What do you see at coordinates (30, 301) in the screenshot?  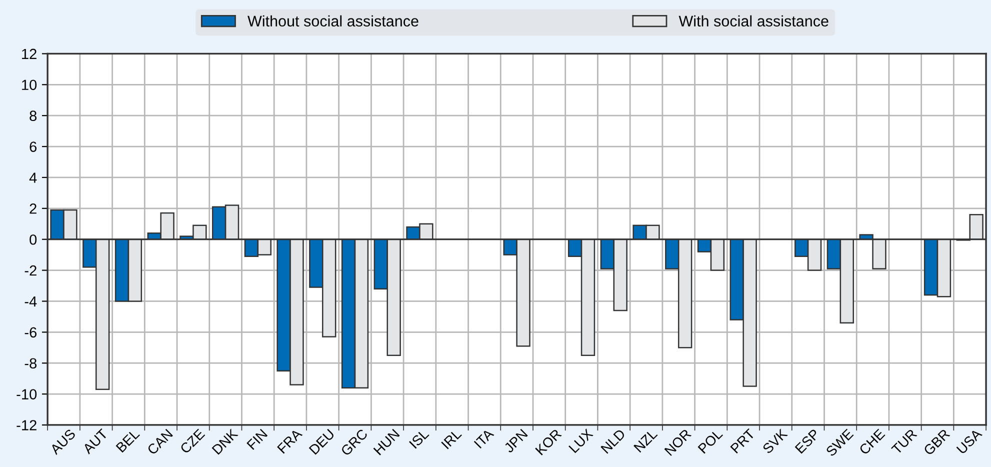 I see `y-tick-label: -4` at bounding box center [30, 301].